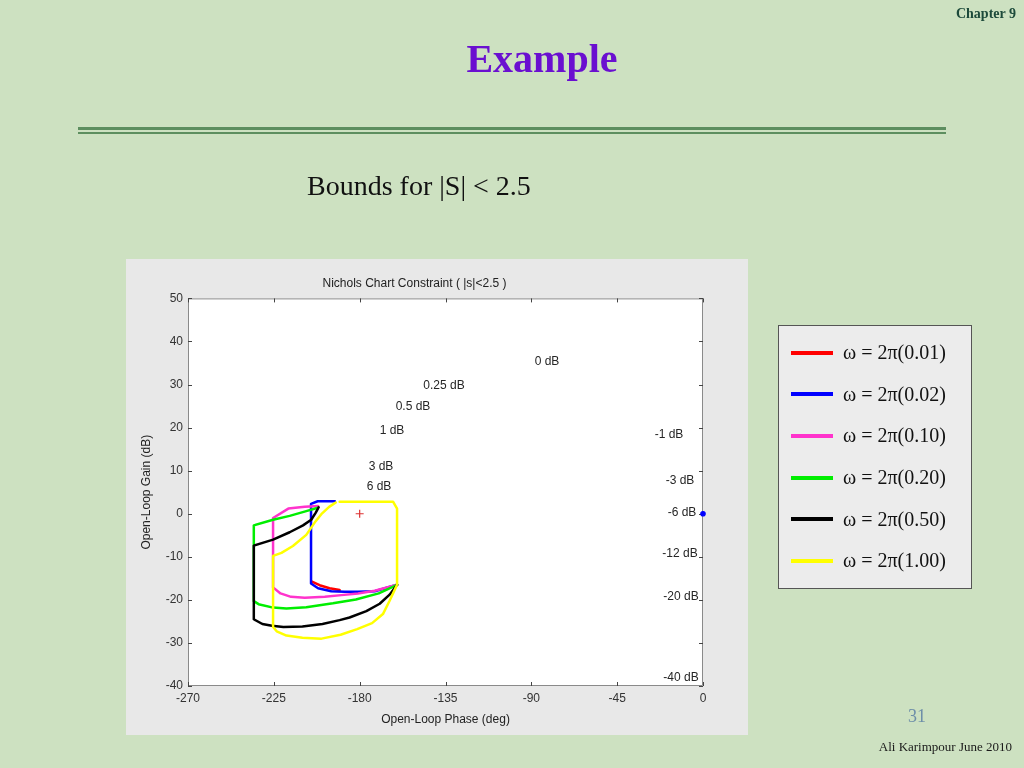  I want to click on text: 31, so click(917, 716).